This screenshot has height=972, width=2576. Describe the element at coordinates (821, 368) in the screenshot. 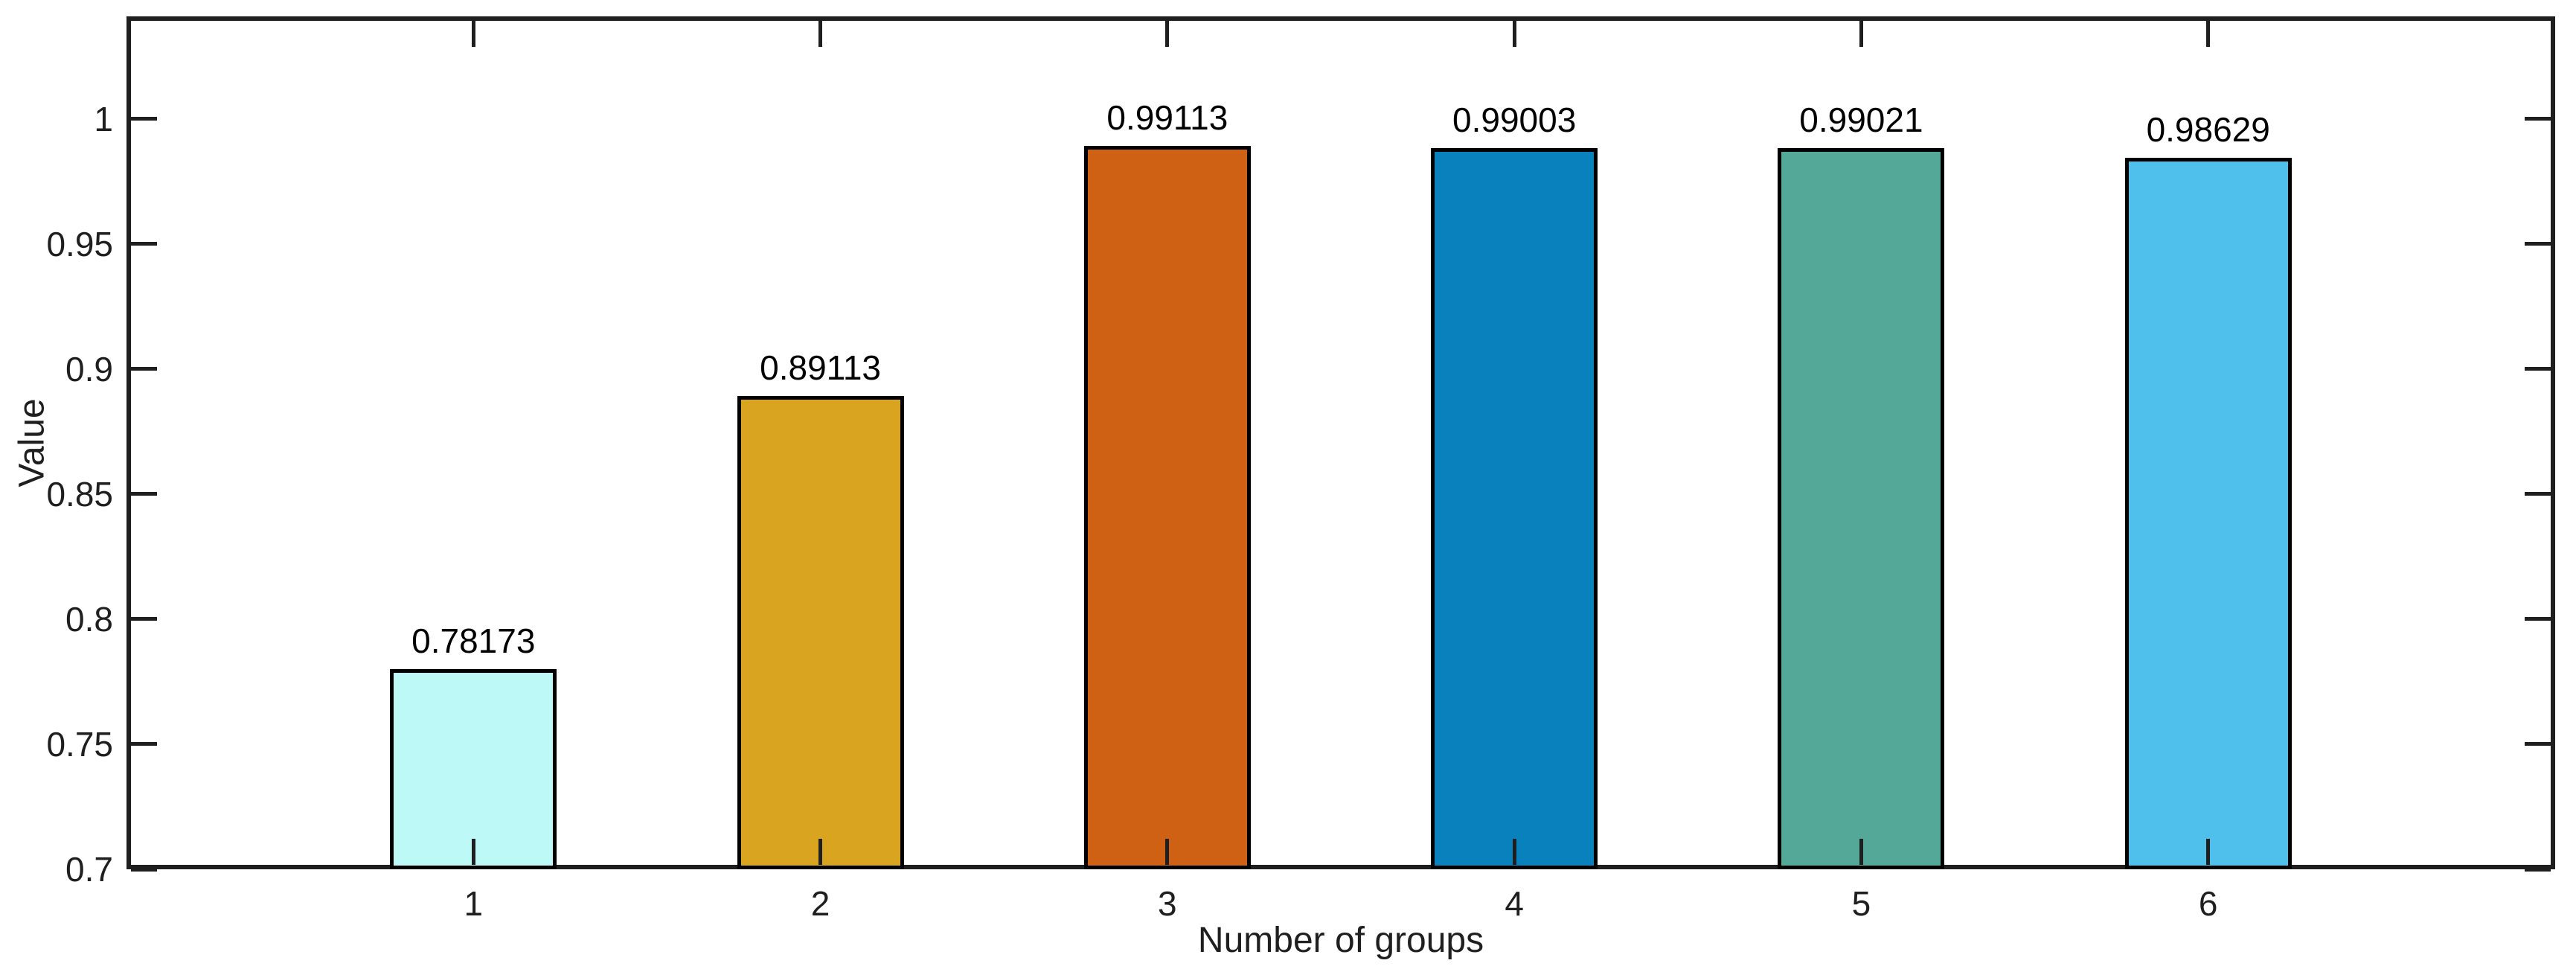

I see `bar-value-label-2: 0.89113` at that location.